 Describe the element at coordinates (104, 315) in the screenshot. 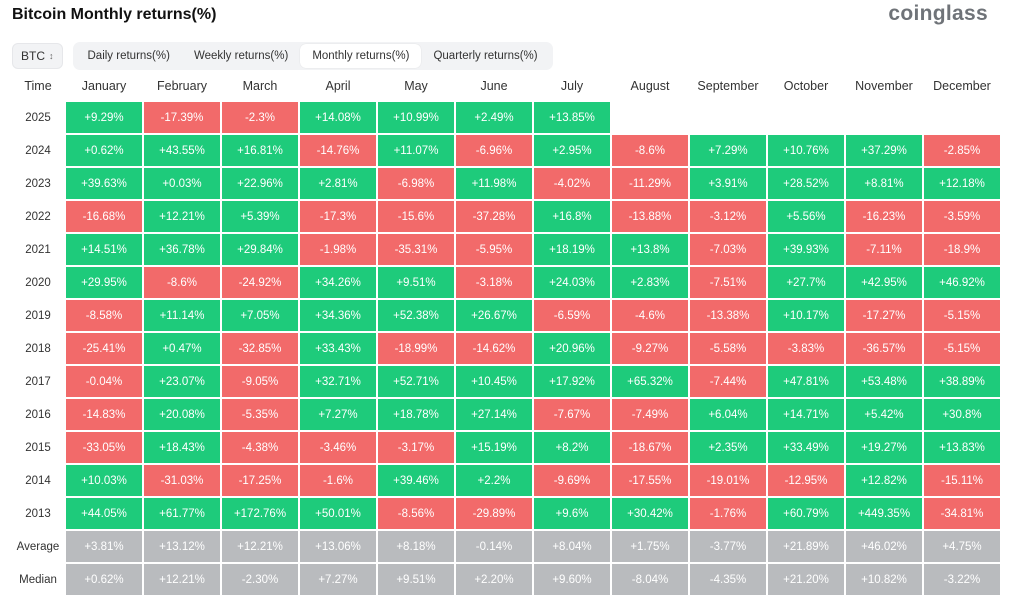

I see `return-cell: -8.58%` at that location.